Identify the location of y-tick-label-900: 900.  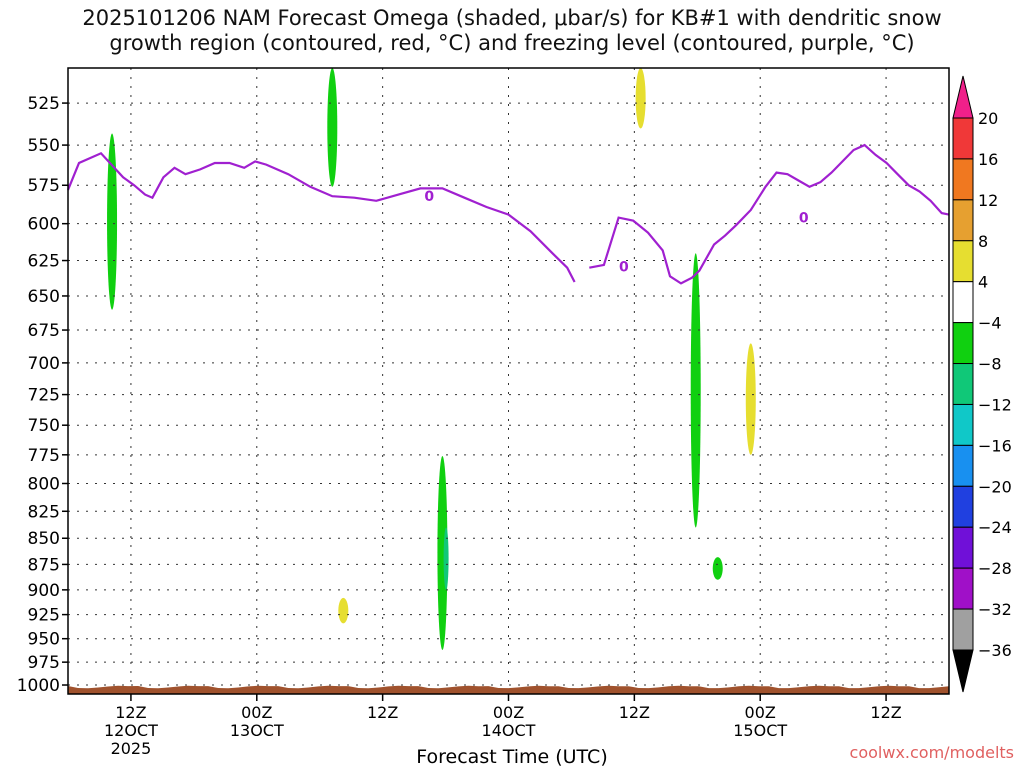
(44, 591).